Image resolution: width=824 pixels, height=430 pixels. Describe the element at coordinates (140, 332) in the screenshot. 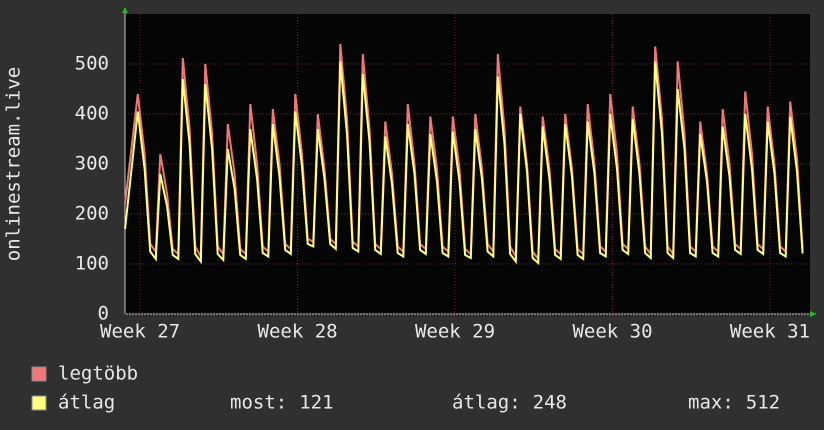

I see `x-tick-label: Week 27` at that location.